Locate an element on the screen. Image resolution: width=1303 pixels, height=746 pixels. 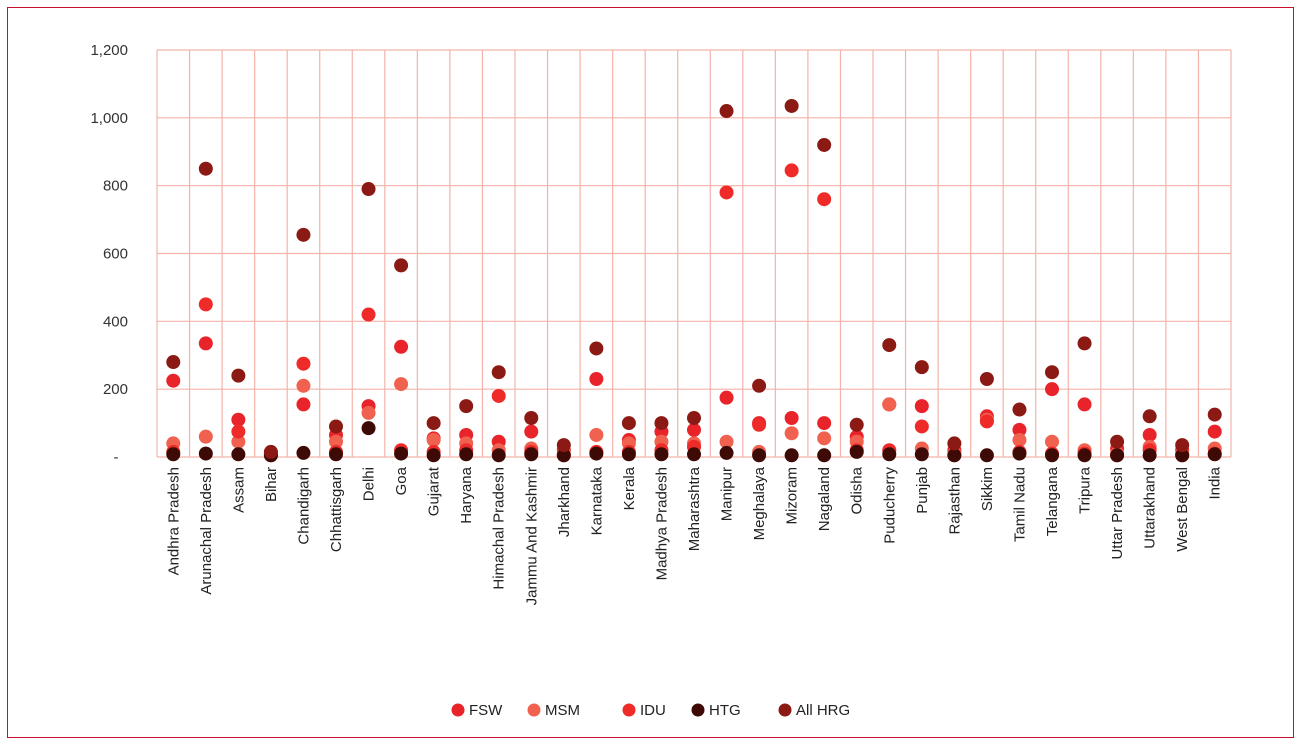
x-tick-label: Meghalaya is located at coordinates (759, 503).